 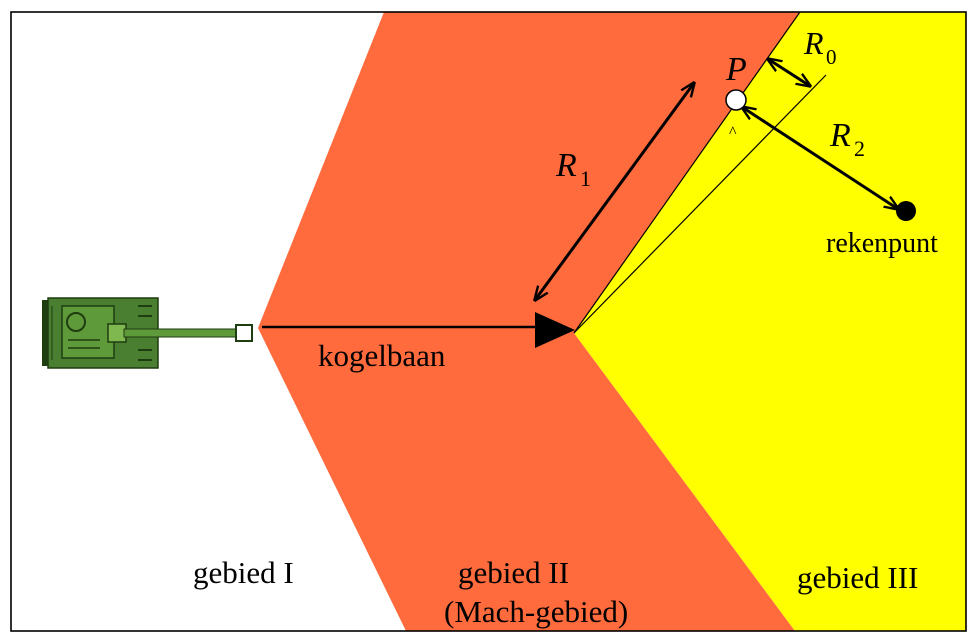 I want to click on r2-arrow, so click(x=820, y=158).